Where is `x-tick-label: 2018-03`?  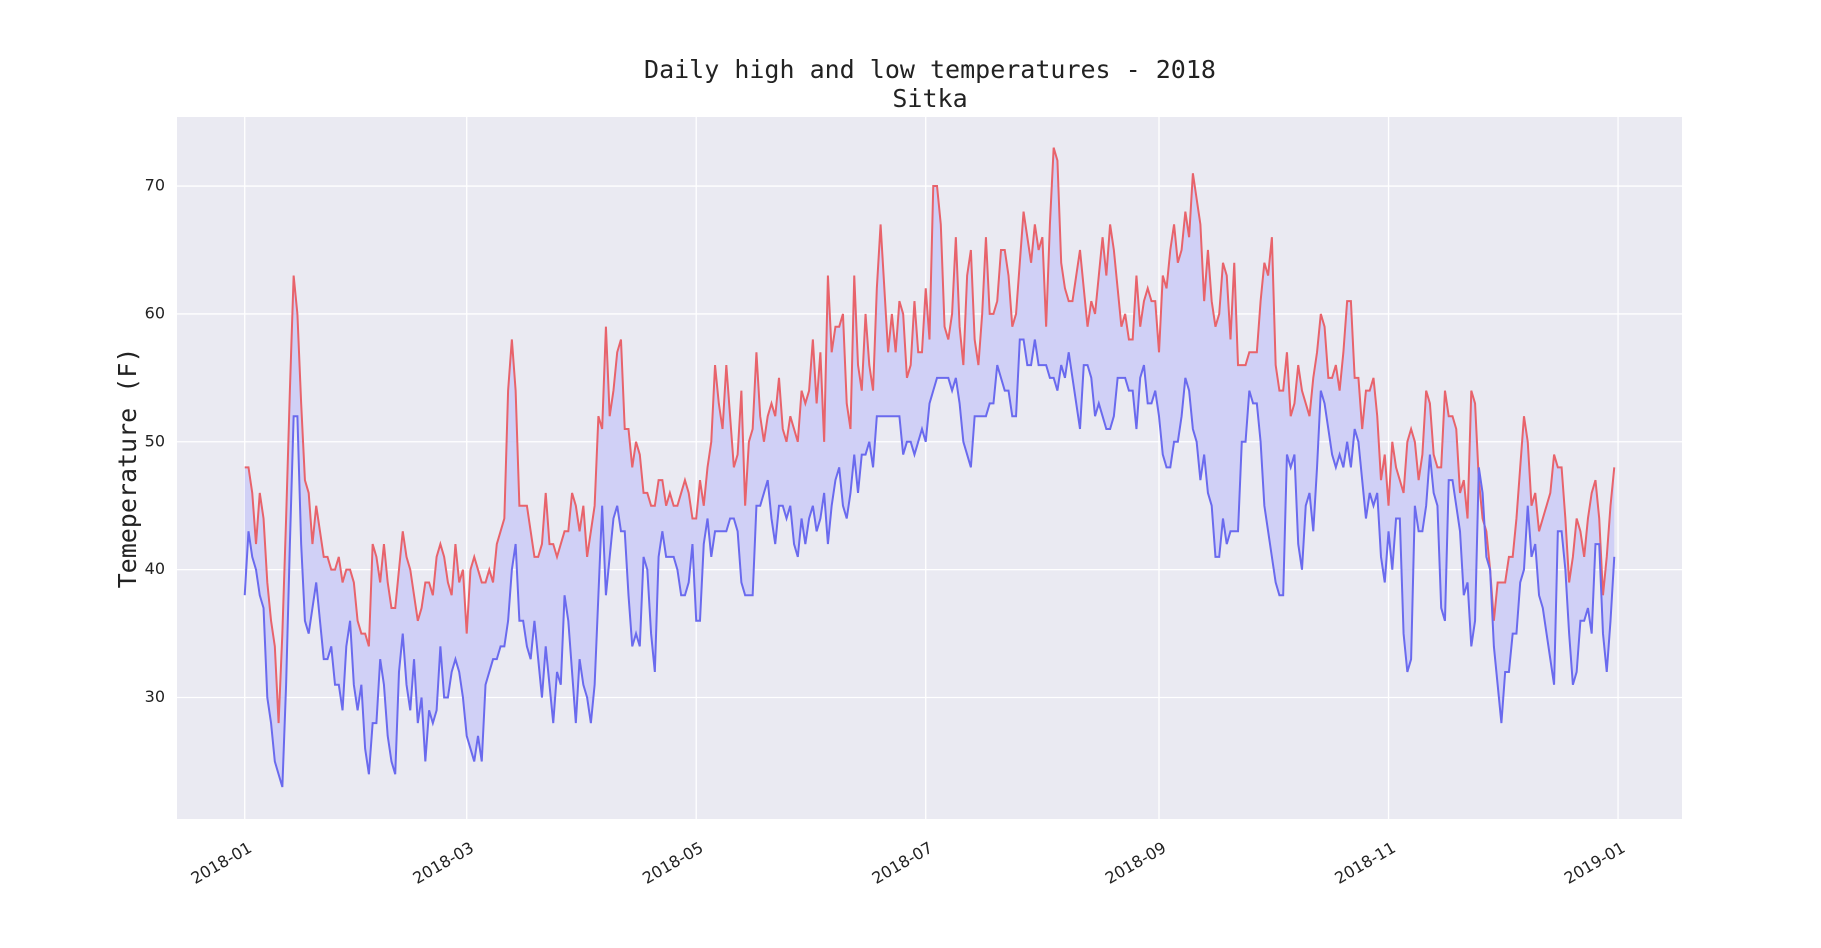 x-tick-label: 2018-03 is located at coordinates (443, 863).